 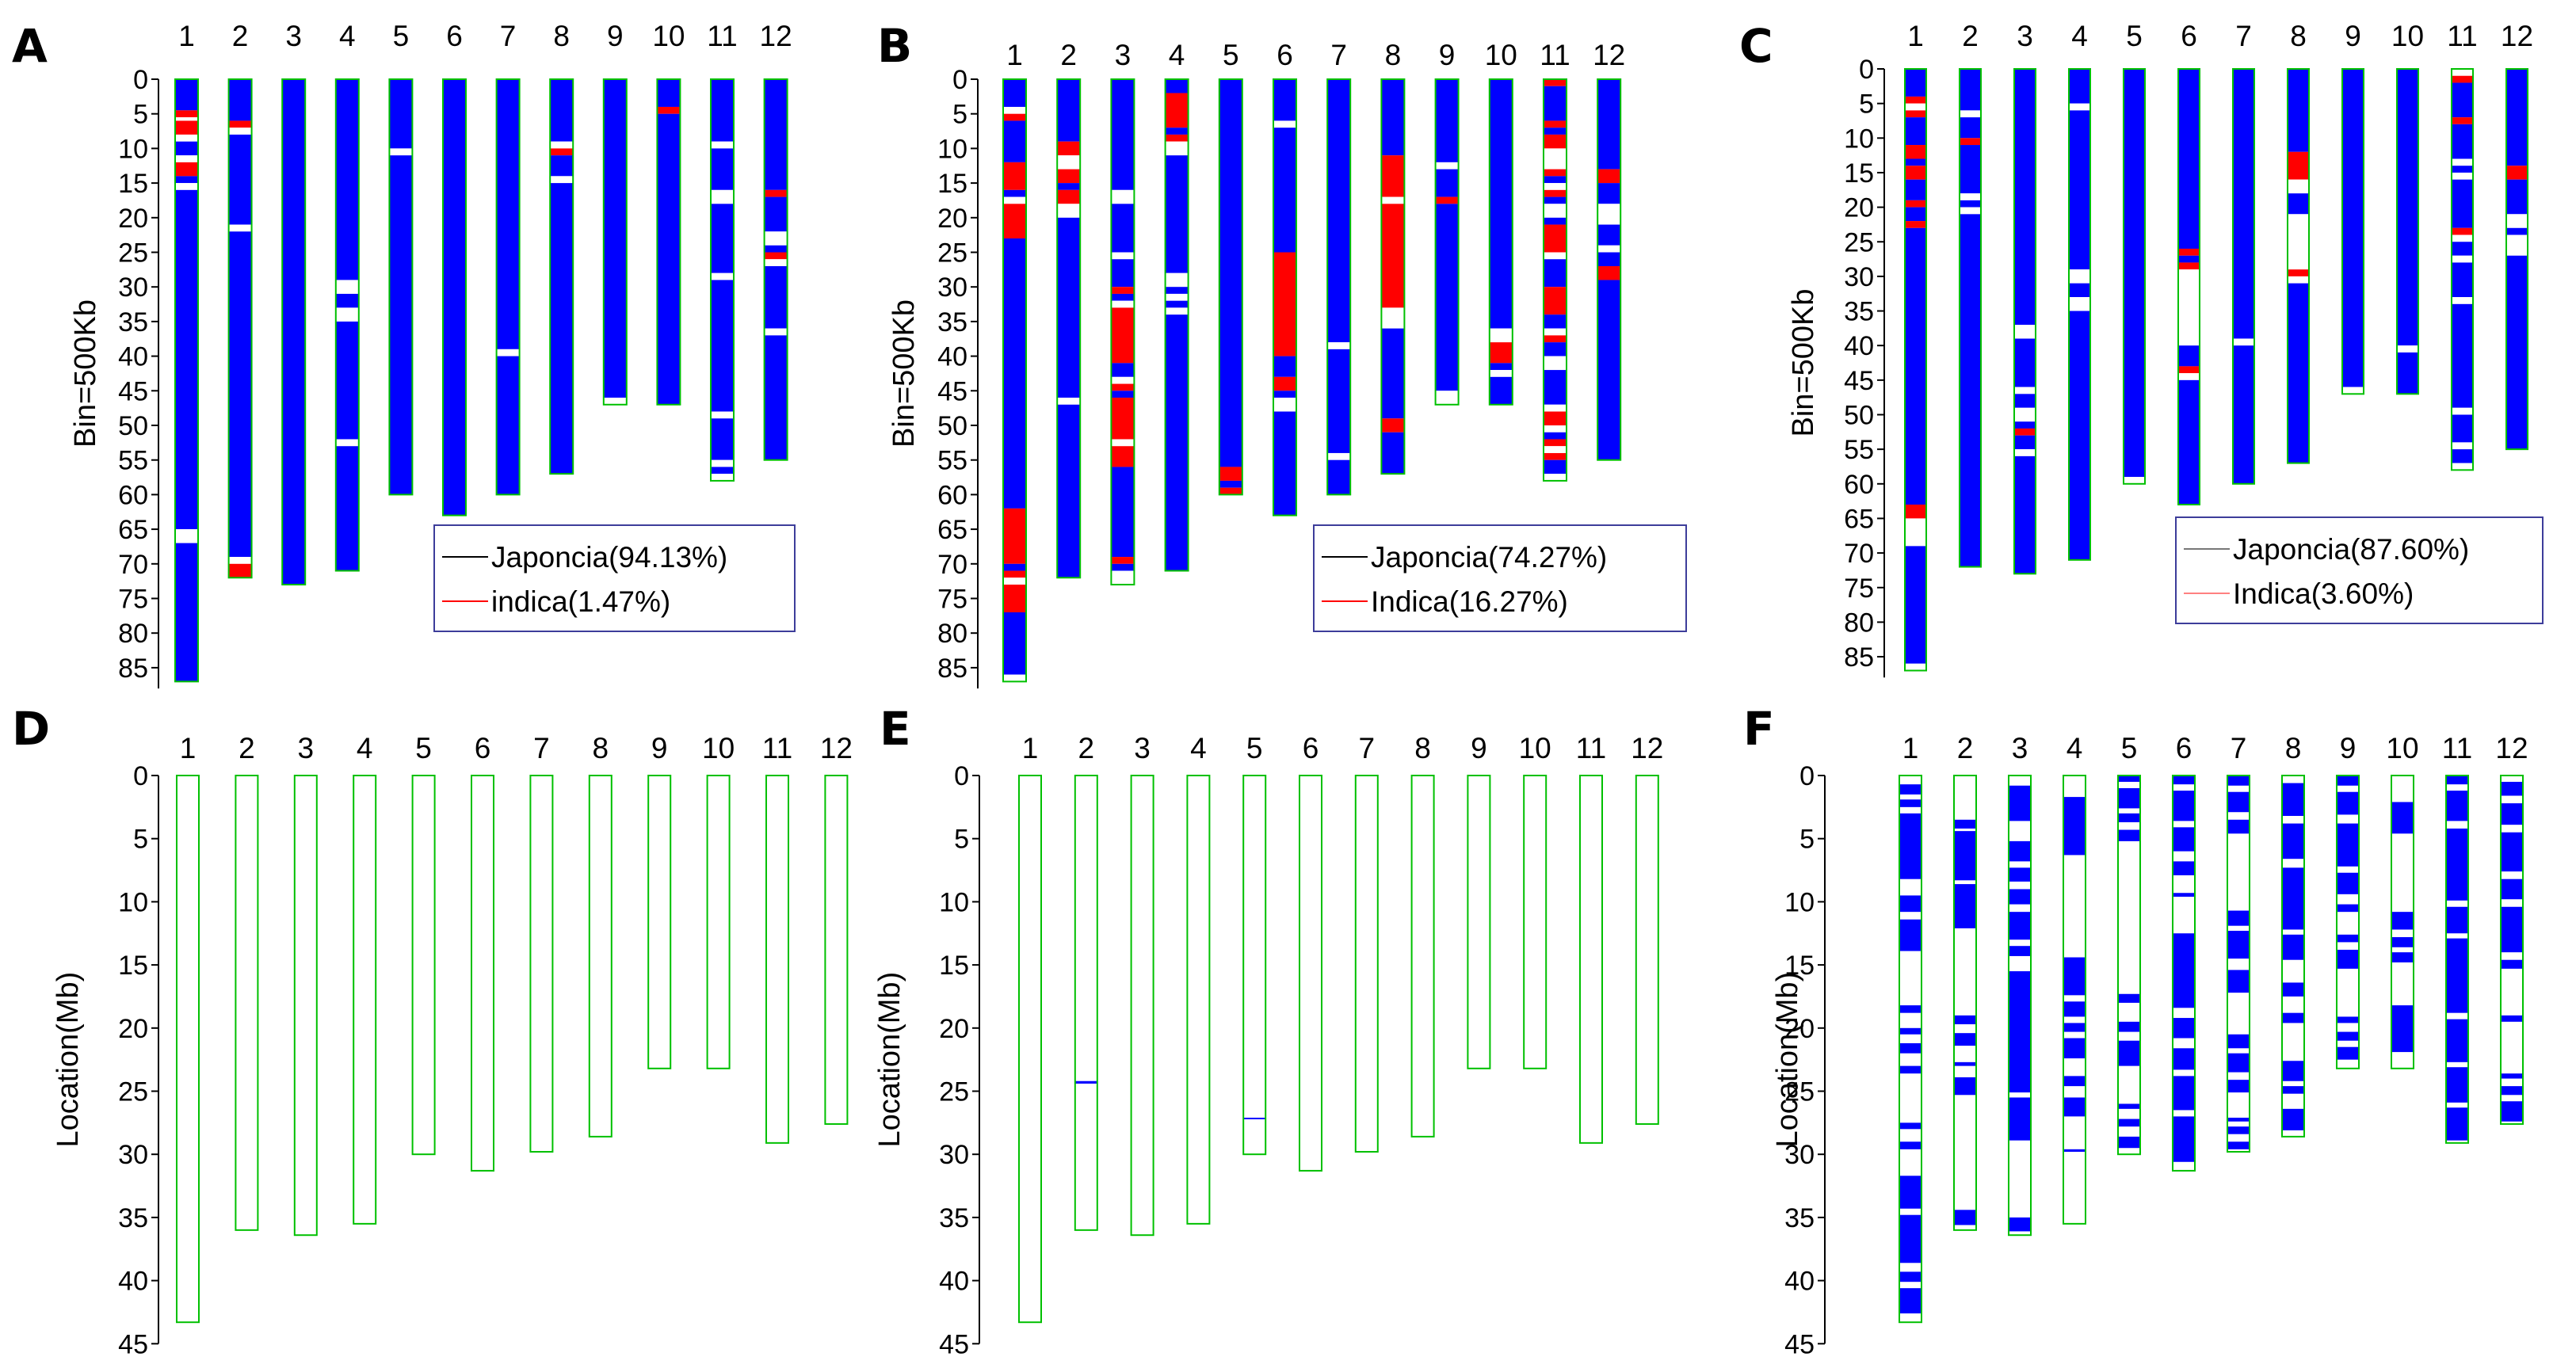 I want to click on chromosome-8: 8, so click(x=600, y=935).